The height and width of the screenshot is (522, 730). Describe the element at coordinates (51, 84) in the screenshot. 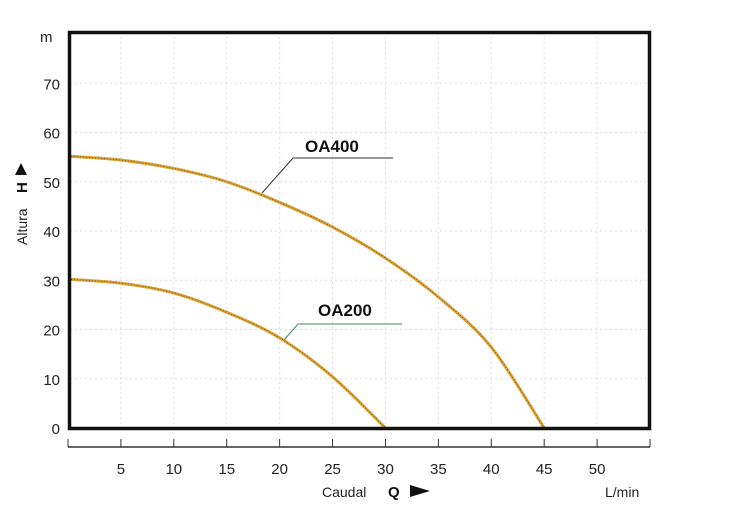

I see `y-tick-label: 70` at that location.